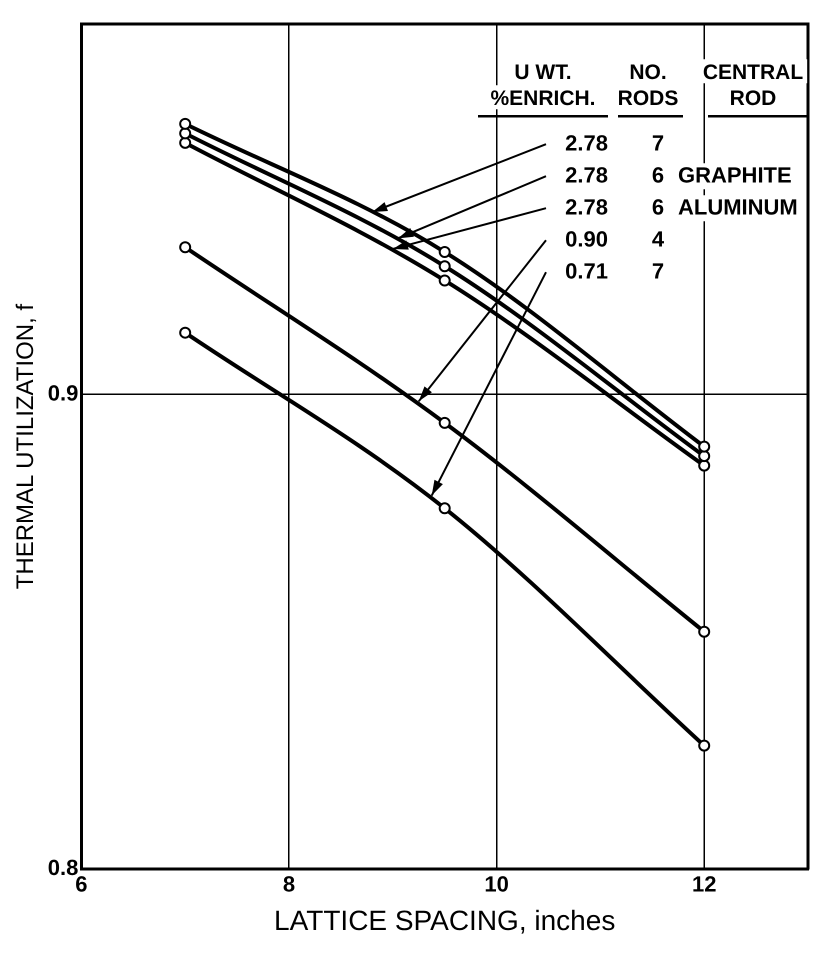  What do you see at coordinates (445, 920) in the screenshot?
I see `x-axis-title: LATTICE SPACING, inches` at bounding box center [445, 920].